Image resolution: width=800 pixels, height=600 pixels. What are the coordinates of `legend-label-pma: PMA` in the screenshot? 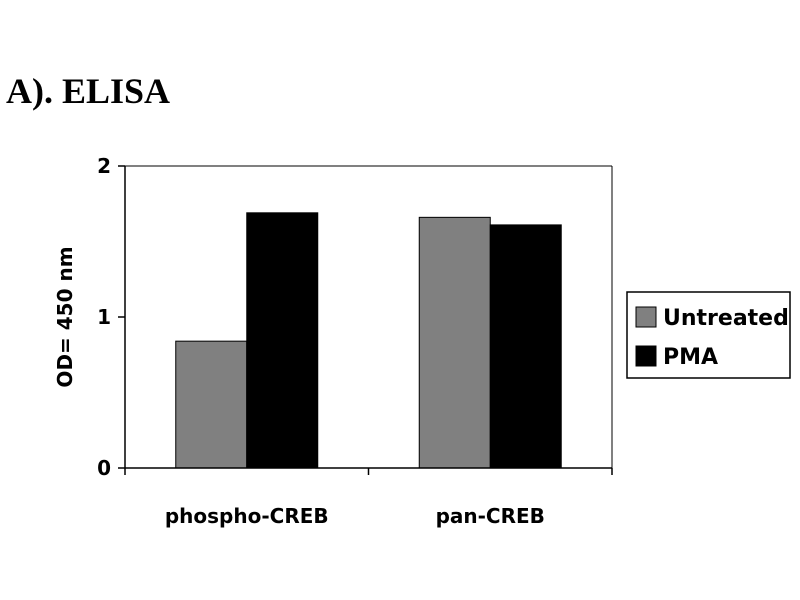 It's located at (690, 357).